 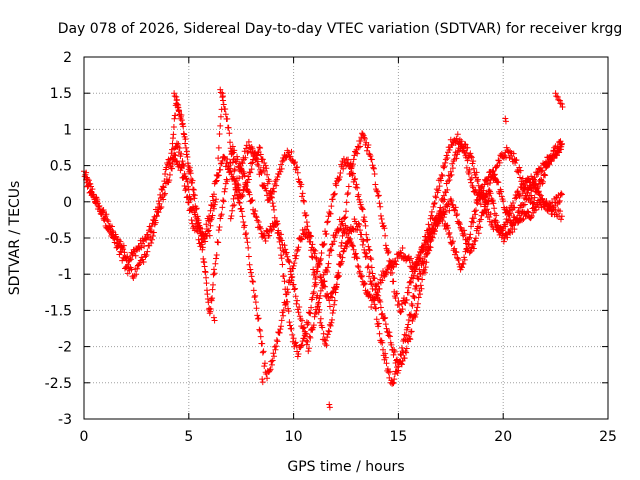 I want to click on y-tick-label: -2, so click(x=65, y=348).